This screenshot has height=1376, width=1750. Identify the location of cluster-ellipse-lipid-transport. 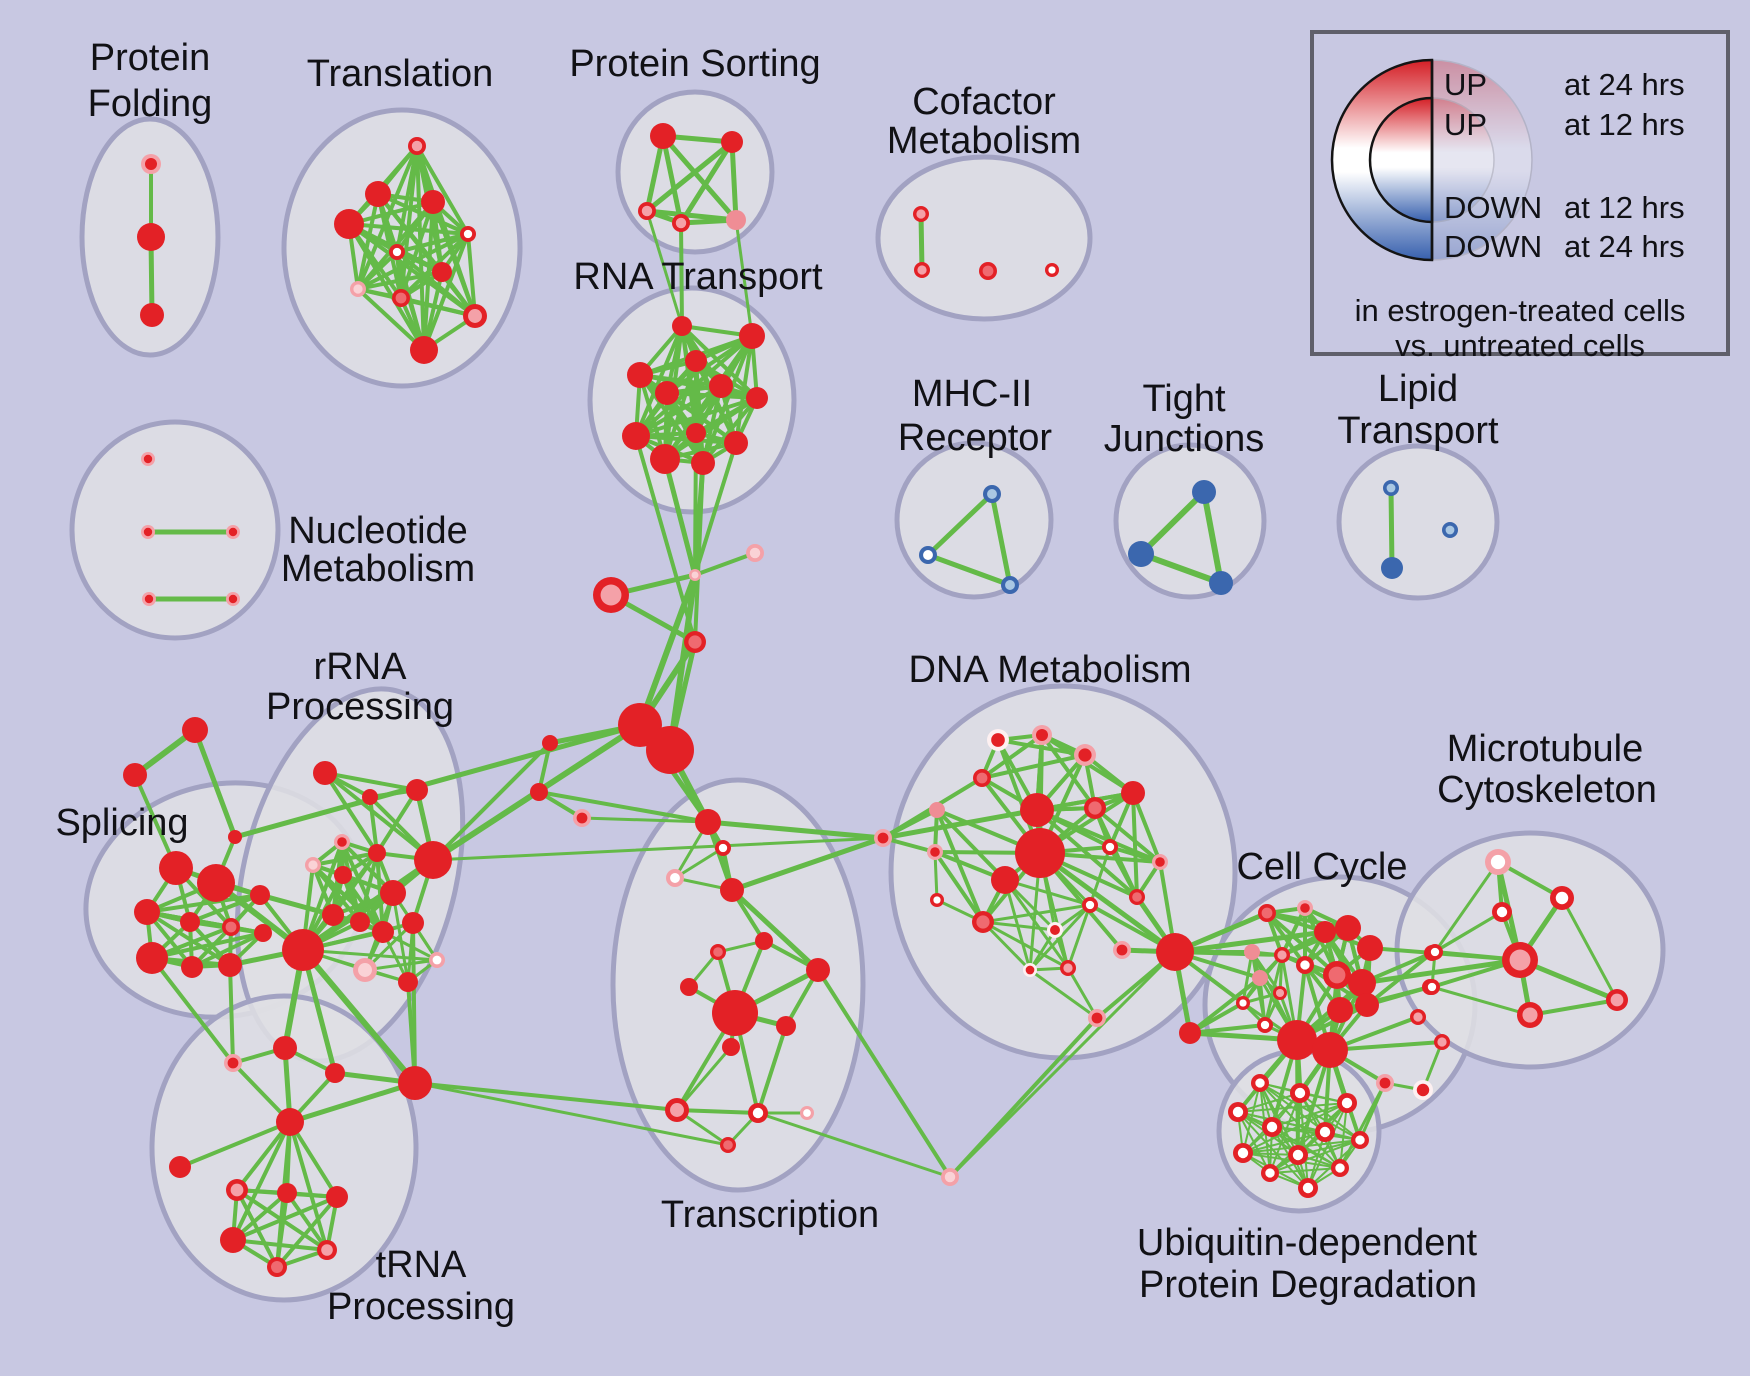
(1418, 522).